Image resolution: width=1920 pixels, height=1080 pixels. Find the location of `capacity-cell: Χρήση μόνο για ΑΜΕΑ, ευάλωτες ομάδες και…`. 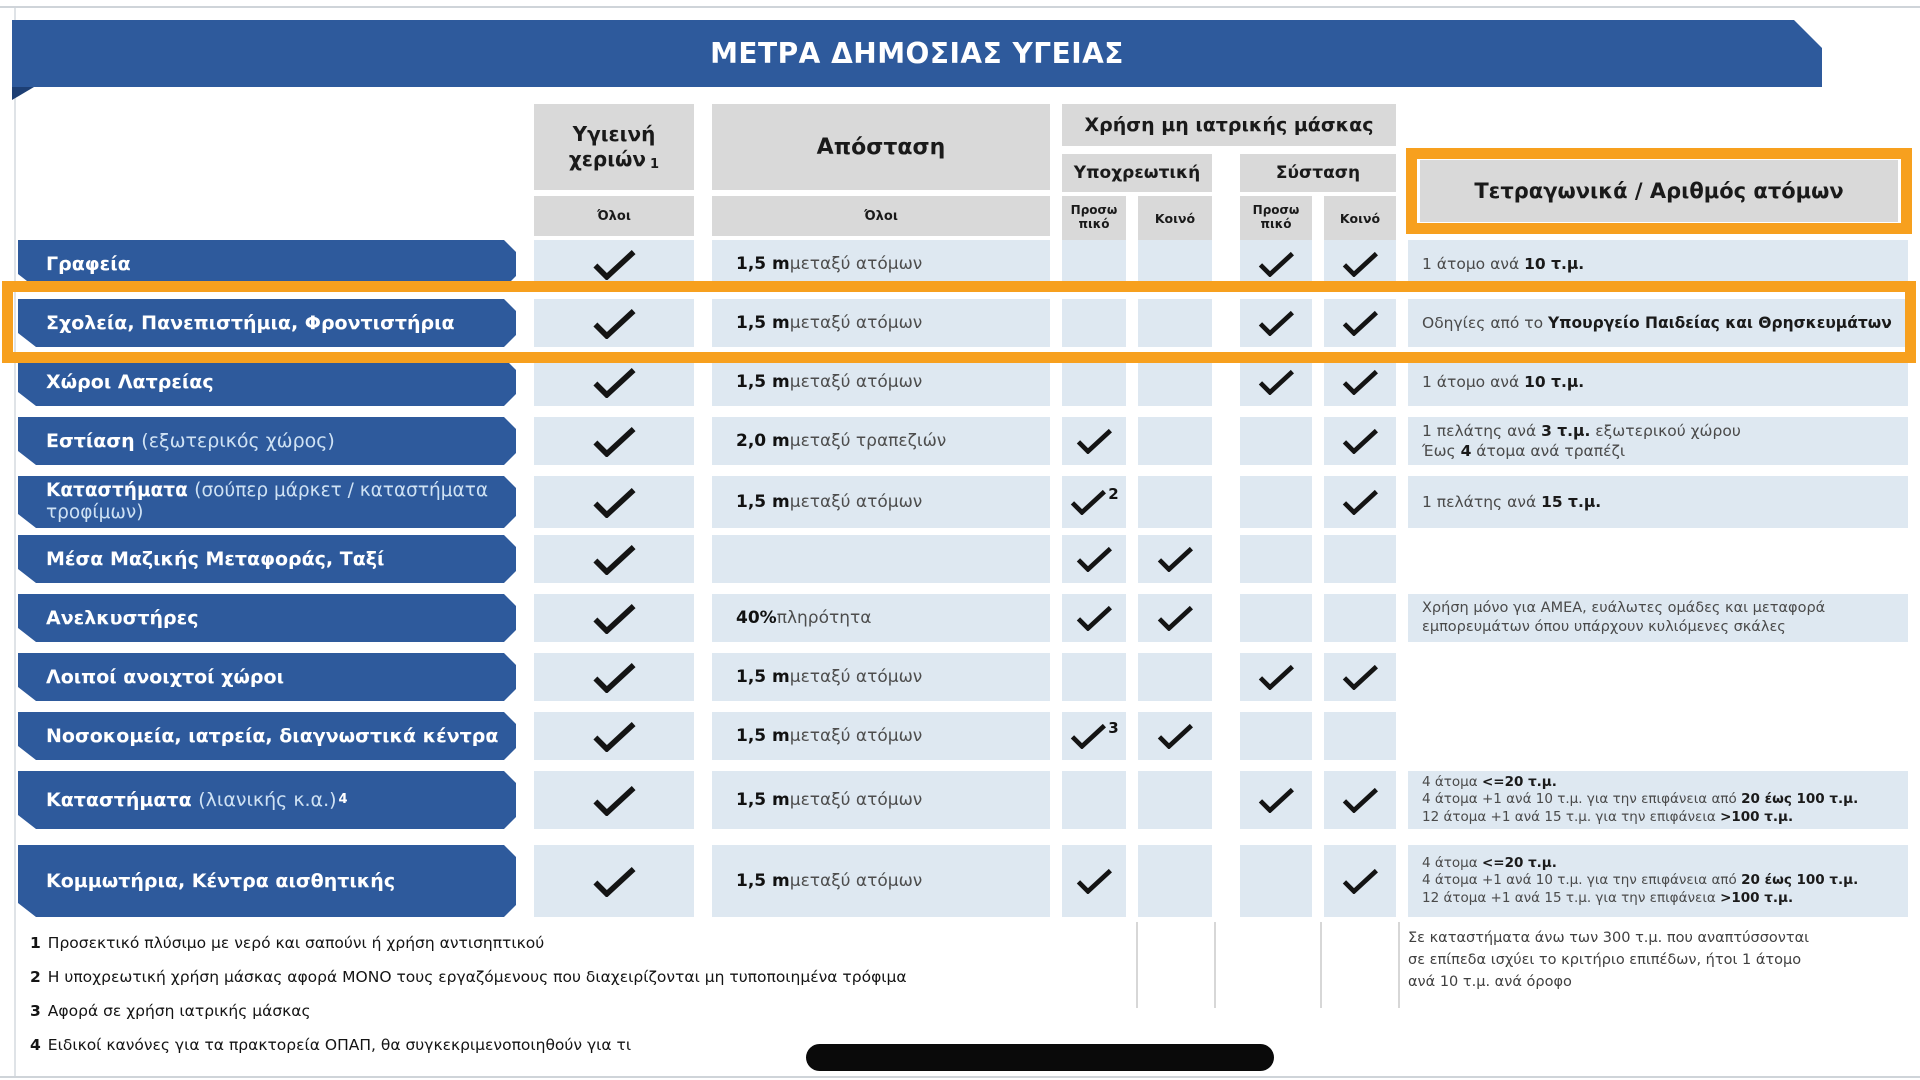

capacity-cell: Χρήση μόνο για ΑΜΕΑ, ευάλωτες ομάδες και… is located at coordinates (1658, 618).